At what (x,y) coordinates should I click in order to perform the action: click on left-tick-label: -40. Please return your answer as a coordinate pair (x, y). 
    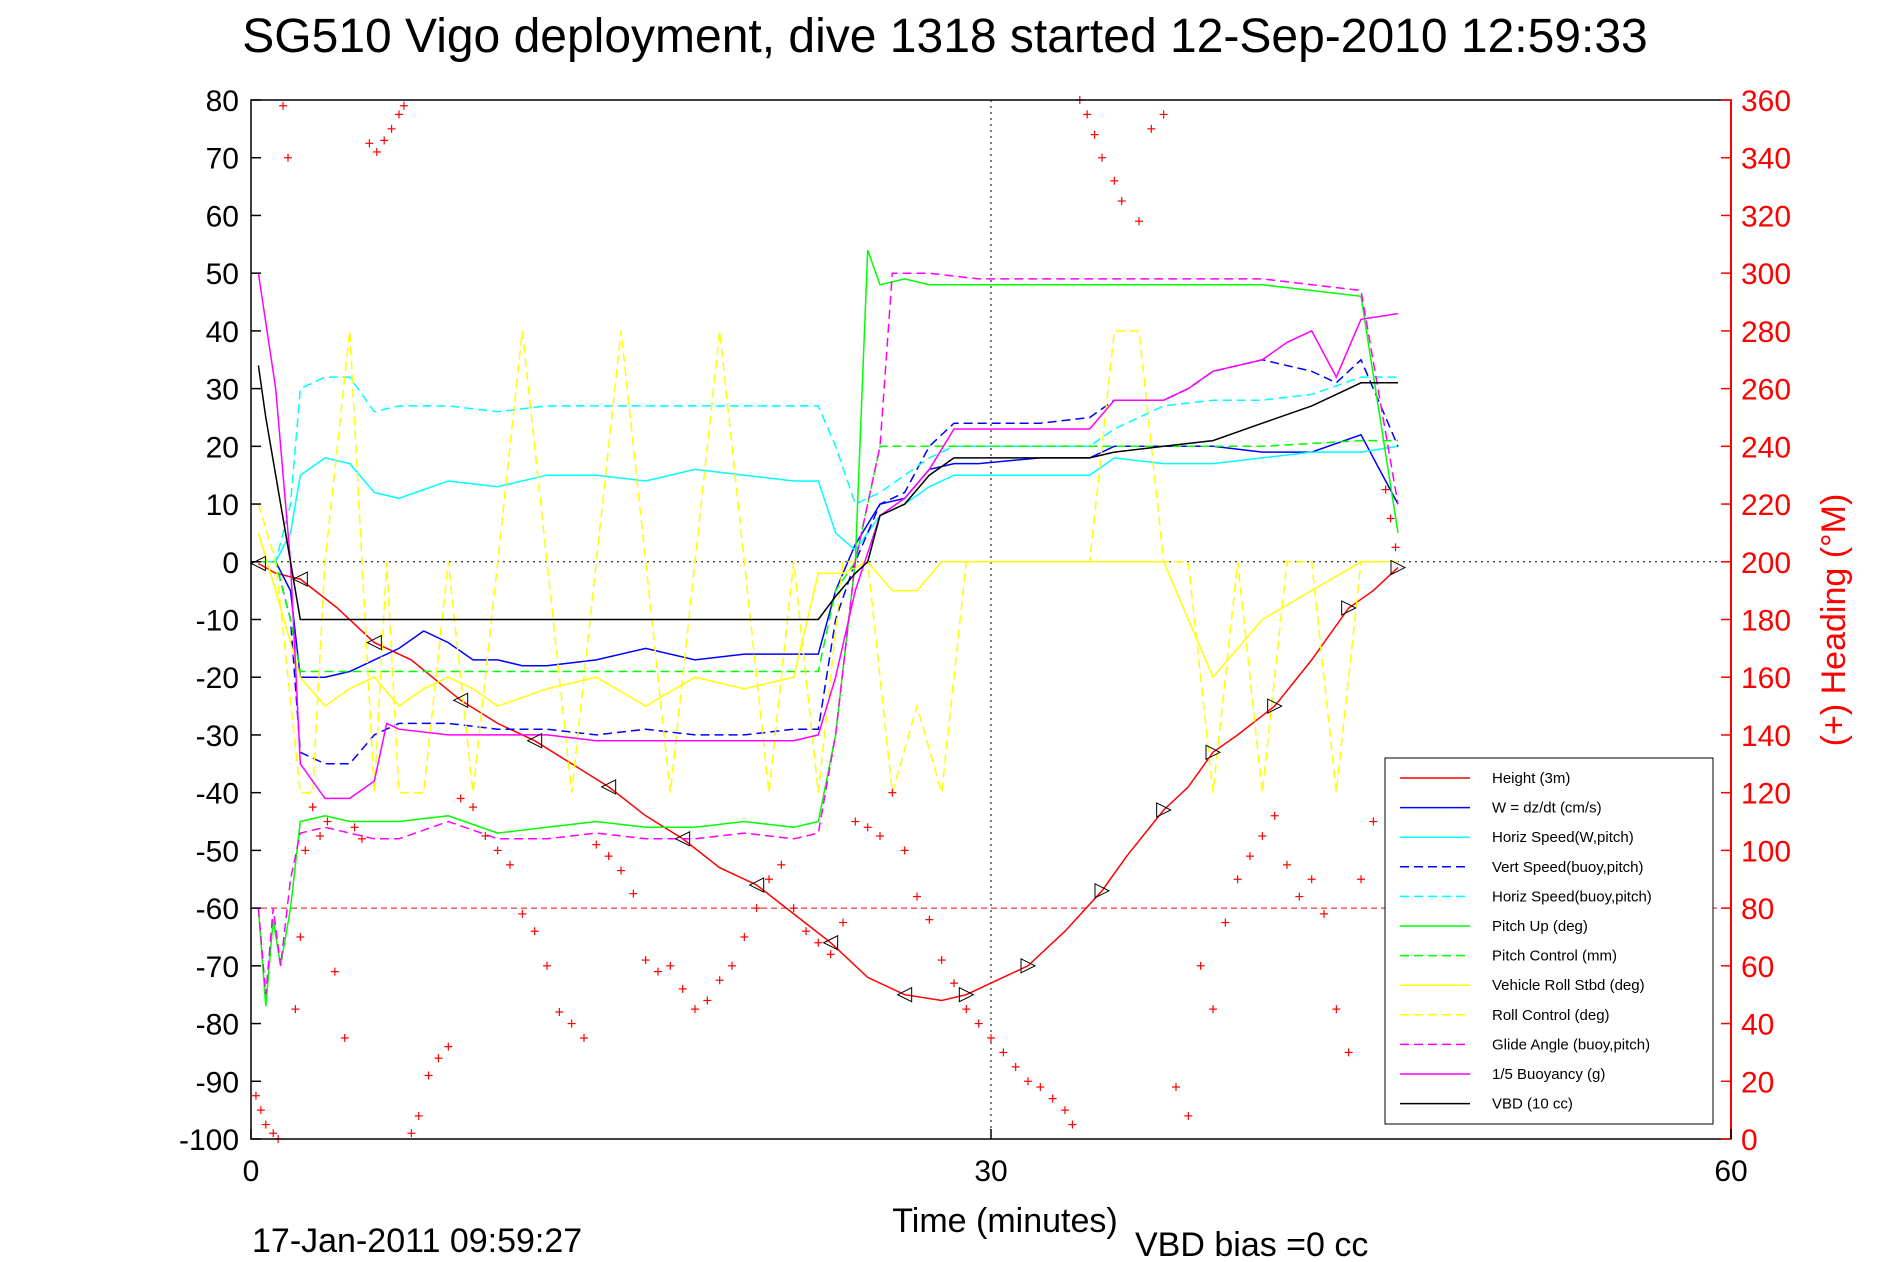
    Looking at the image, I should click on (217, 794).